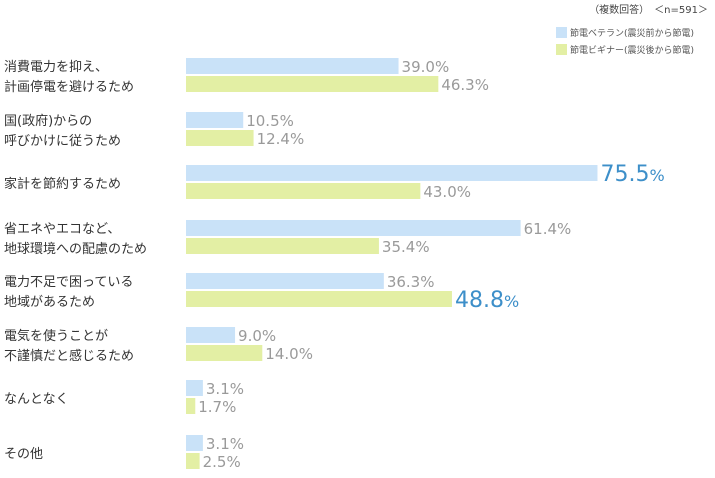 The width and height of the screenshot is (715, 478). What do you see at coordinates (68, 292) in the screenshot?
I see `category-label: 電力不足で困っている地域があるため` at bounding box center [68, 292].